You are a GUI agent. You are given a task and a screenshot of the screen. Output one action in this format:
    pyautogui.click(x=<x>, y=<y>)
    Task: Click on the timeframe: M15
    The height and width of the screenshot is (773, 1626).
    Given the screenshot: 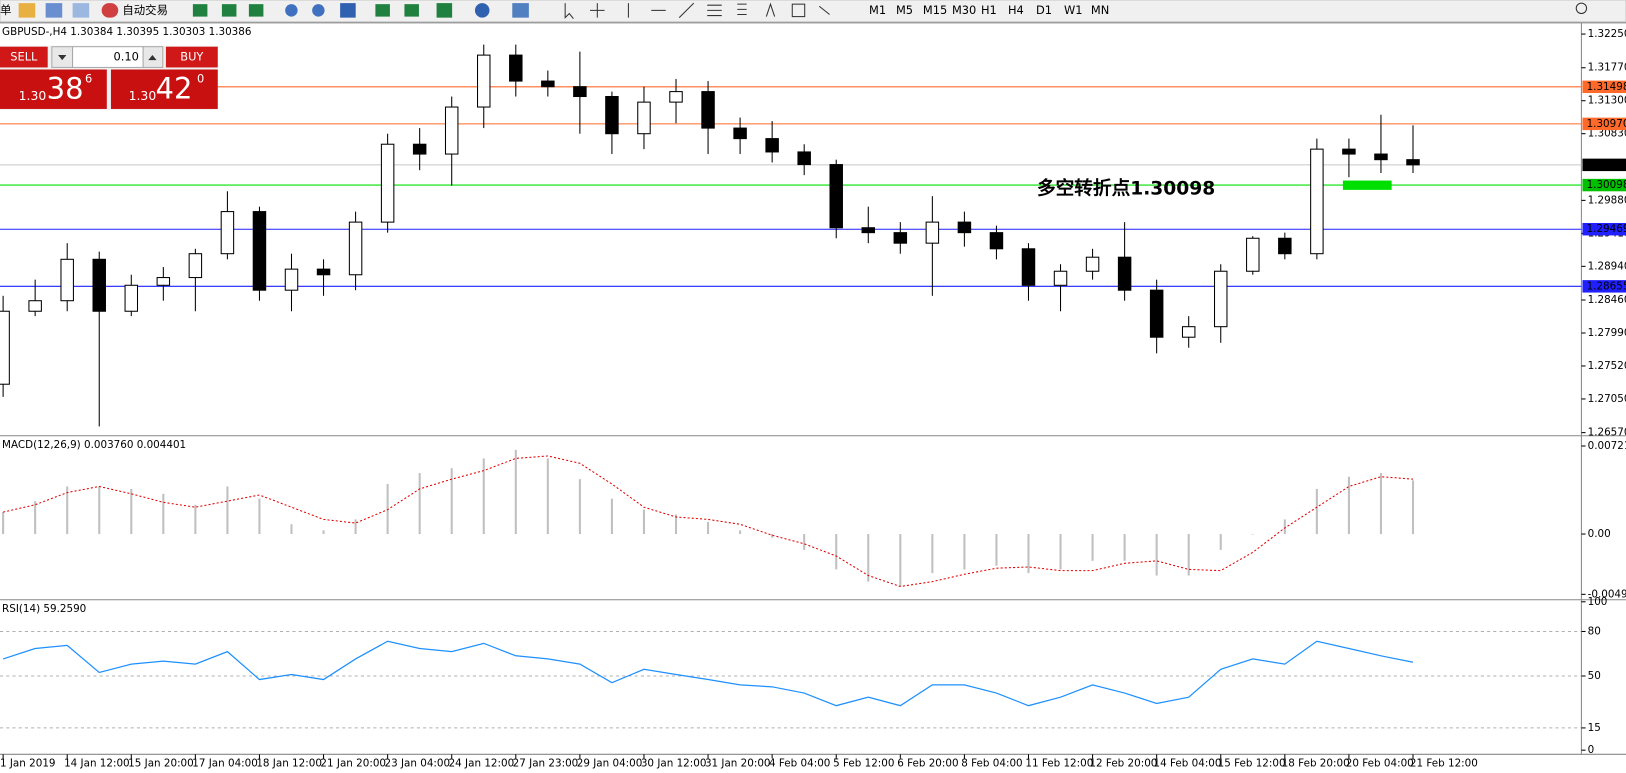 What is the action you would take?
    pyautogui.click(x=935, y=10)
    